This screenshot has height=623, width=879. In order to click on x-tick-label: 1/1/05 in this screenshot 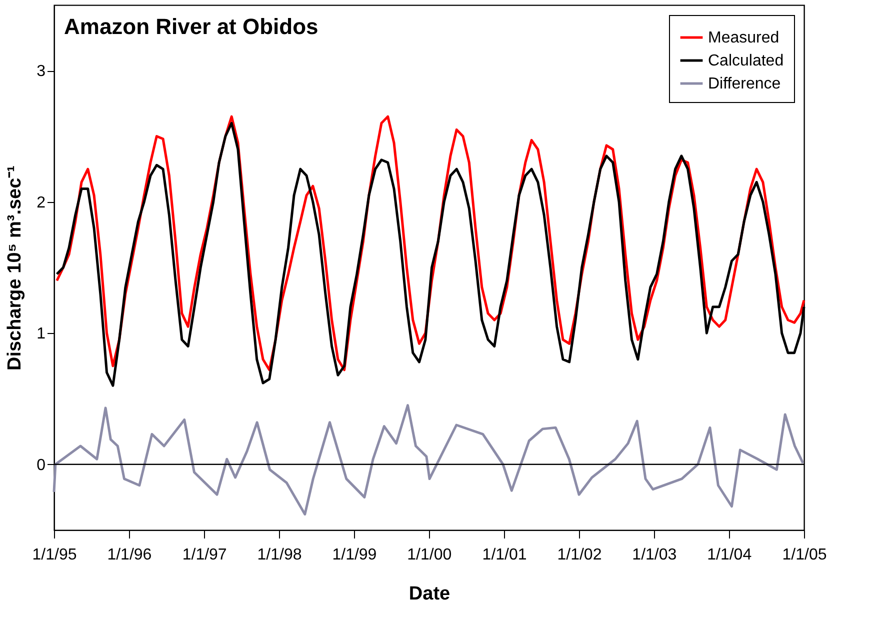, I will do `click(804, 555)`.